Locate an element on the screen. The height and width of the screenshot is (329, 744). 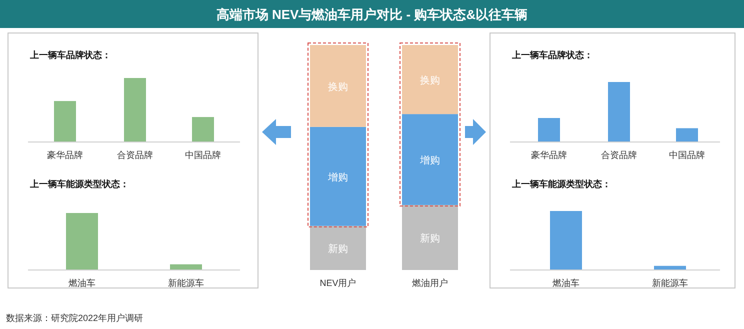
x-tick-label: 燃油用户 is located at coordinates (430, 283).